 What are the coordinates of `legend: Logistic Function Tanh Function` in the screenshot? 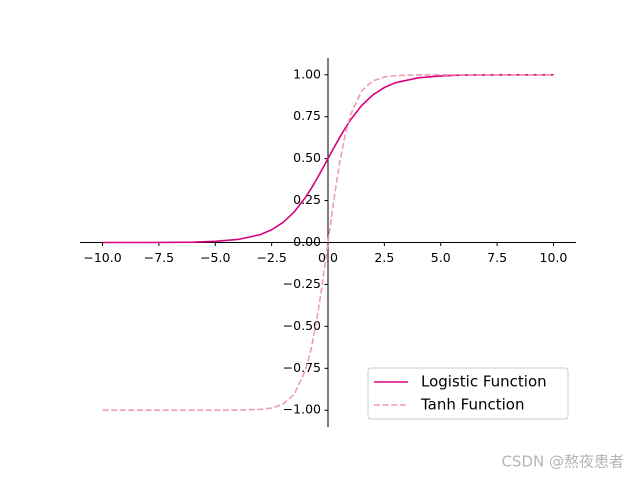 It's located at (468, 393).